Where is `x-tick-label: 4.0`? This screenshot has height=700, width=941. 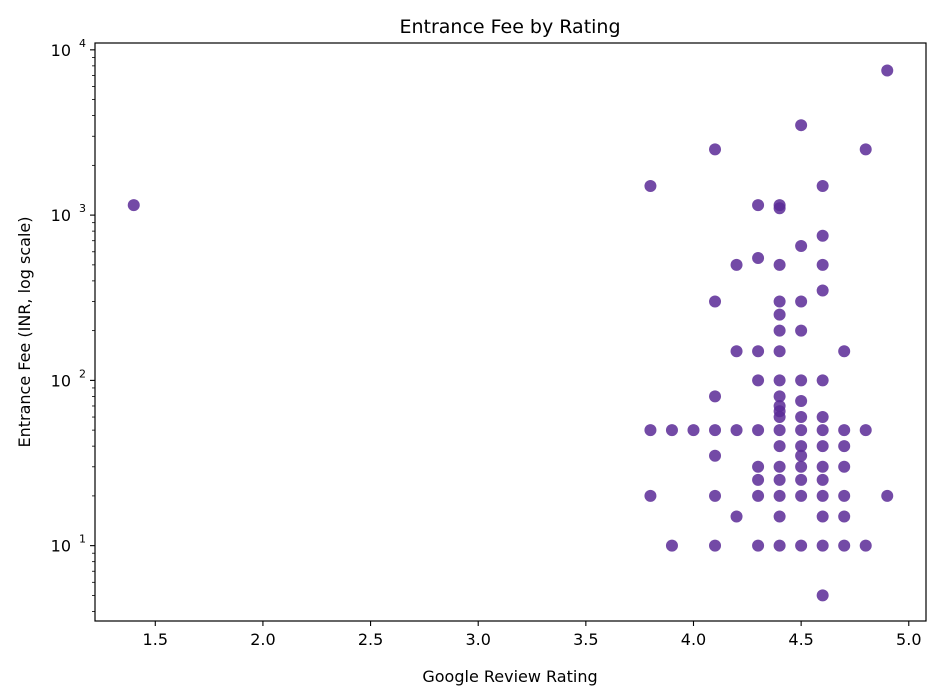 x-tick-label: 4.0 is located at coordinates (693, 639).